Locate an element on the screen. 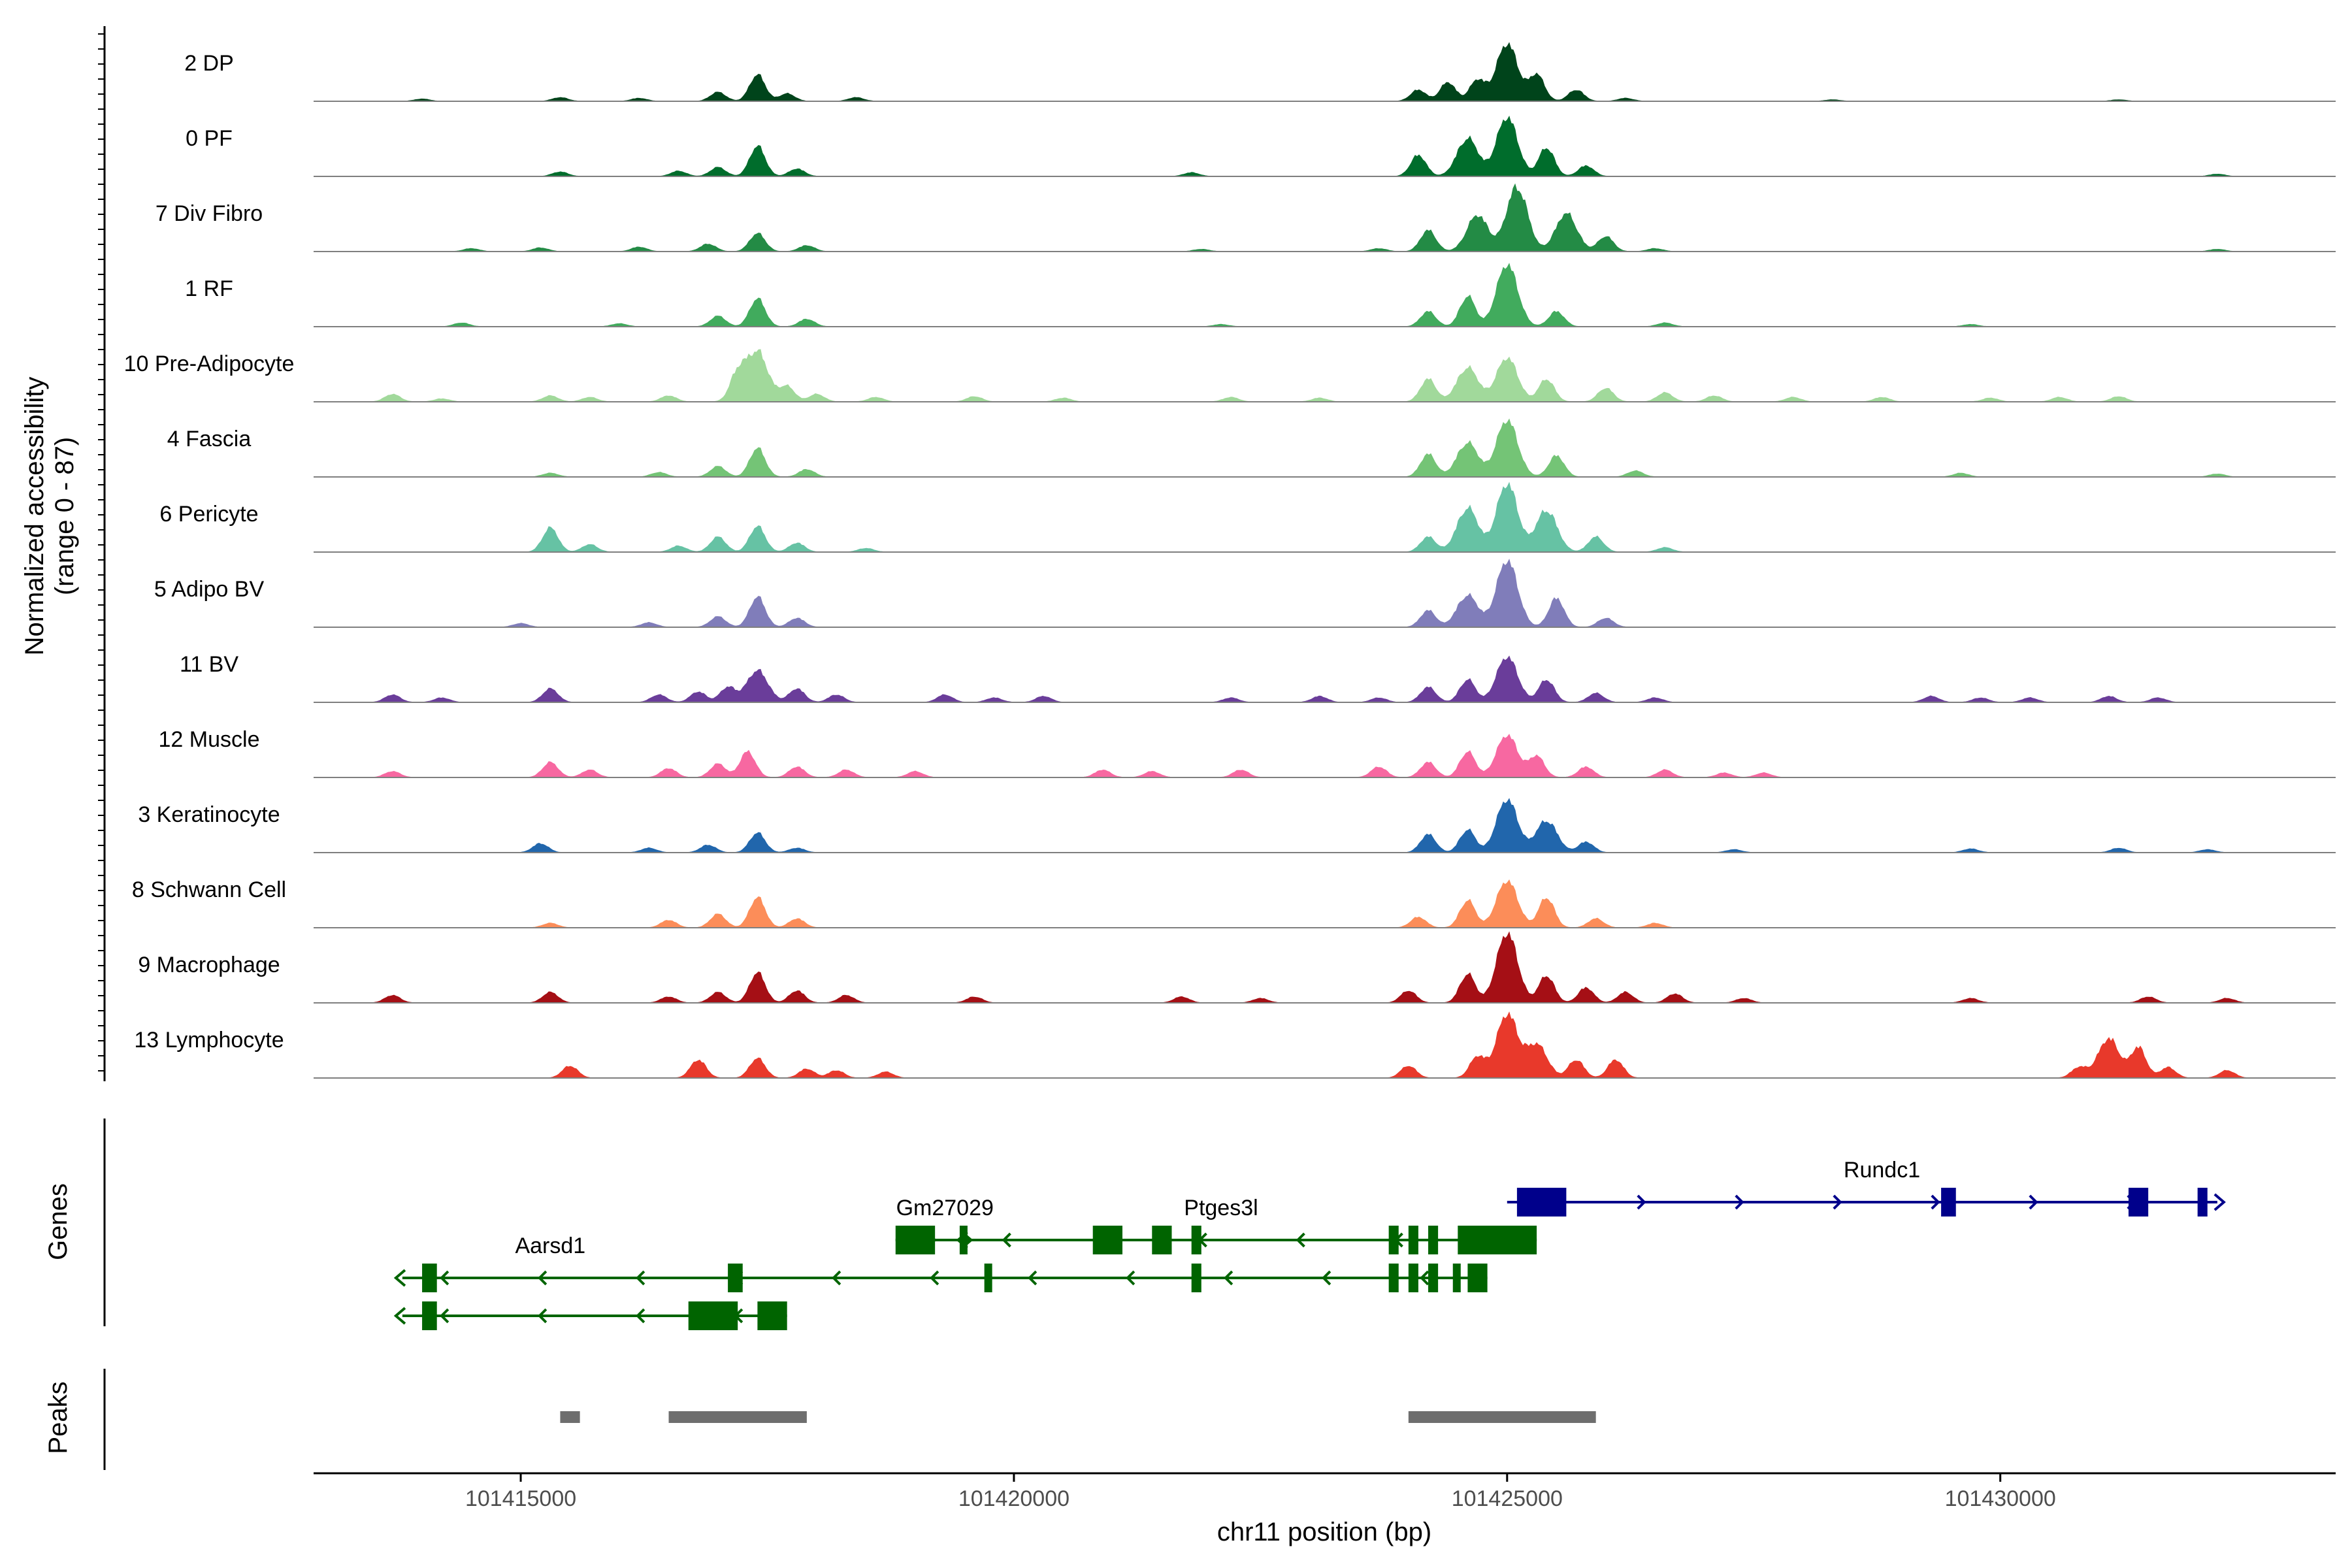 This screenshot has width=2352, height=1568. coverage-track: 12 Muscle is located at coordinates (1247, 752).